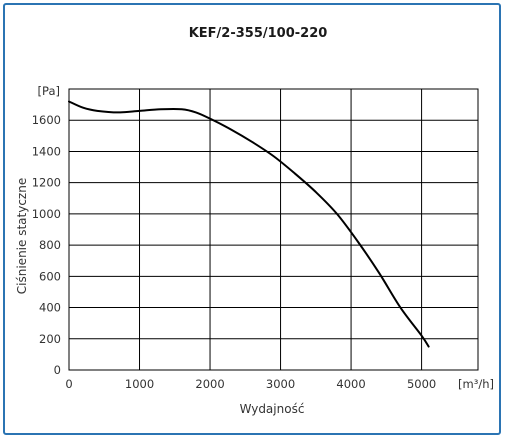 Image resolution: width=506 pixels, height=440 pixels. Describe the element at coordinates (209, 384) in the screenshot. I see `x-tick-label: 2000` at that location.